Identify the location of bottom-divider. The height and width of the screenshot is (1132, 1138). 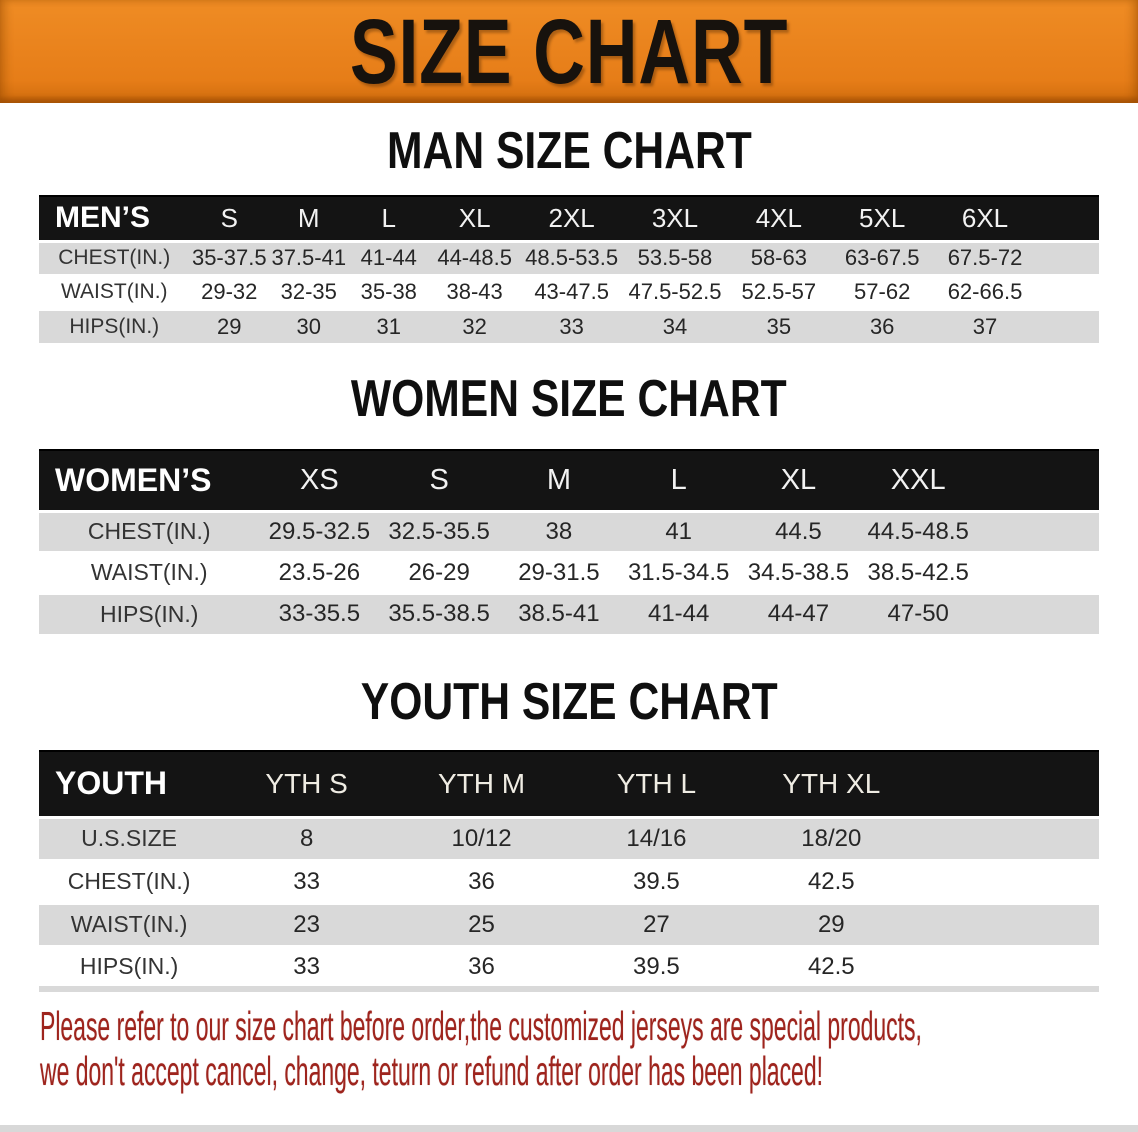
(569, 1128).